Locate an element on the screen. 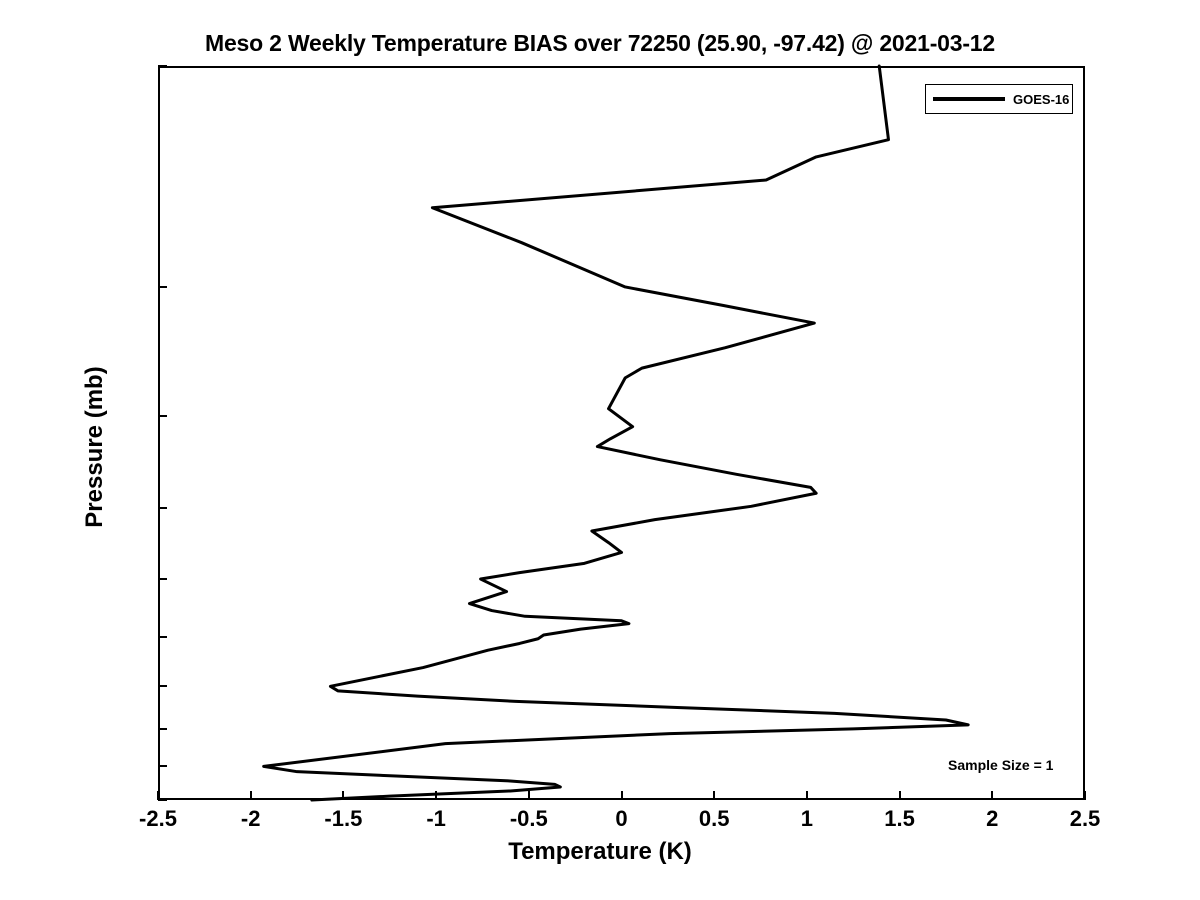 The height and width of the screenshot is (900, 1200). sample-size-annotation: Sample Size = 1 is located at coordinates (1001, 765).